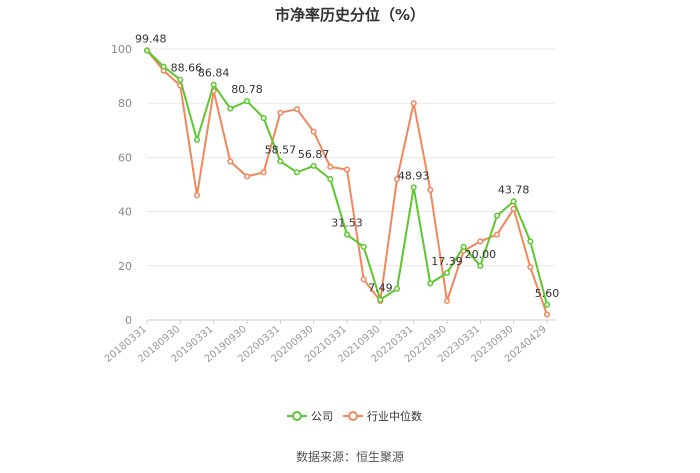  Describe the element at coordinates (380, 288) in the screenshot. I see `data-label: 7.49` at that location.